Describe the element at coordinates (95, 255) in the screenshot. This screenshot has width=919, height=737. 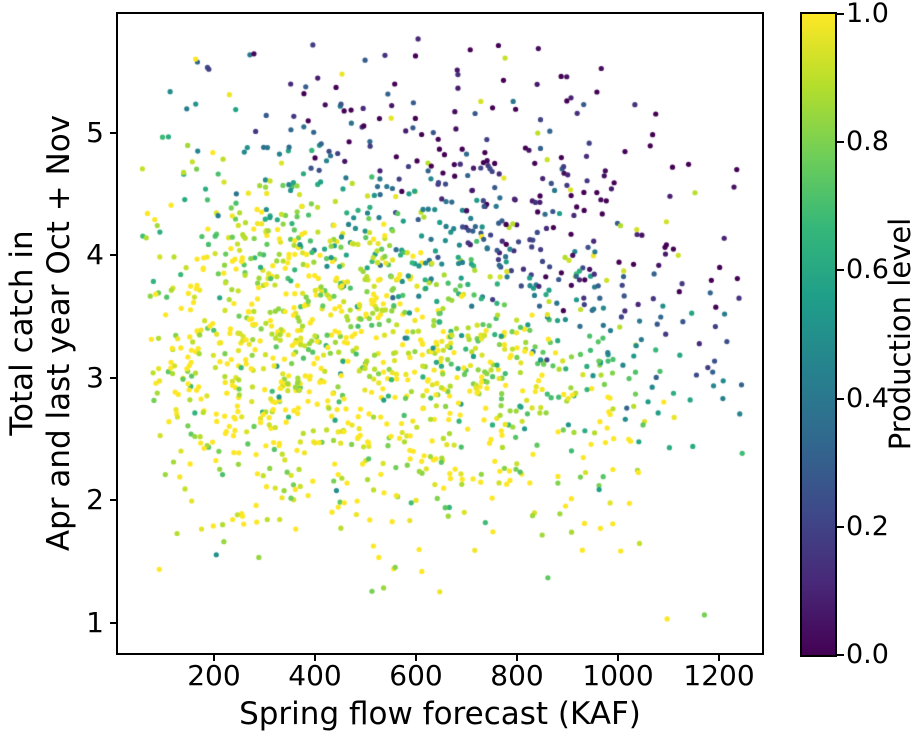
I see `y-tick-label: 4` at that location.